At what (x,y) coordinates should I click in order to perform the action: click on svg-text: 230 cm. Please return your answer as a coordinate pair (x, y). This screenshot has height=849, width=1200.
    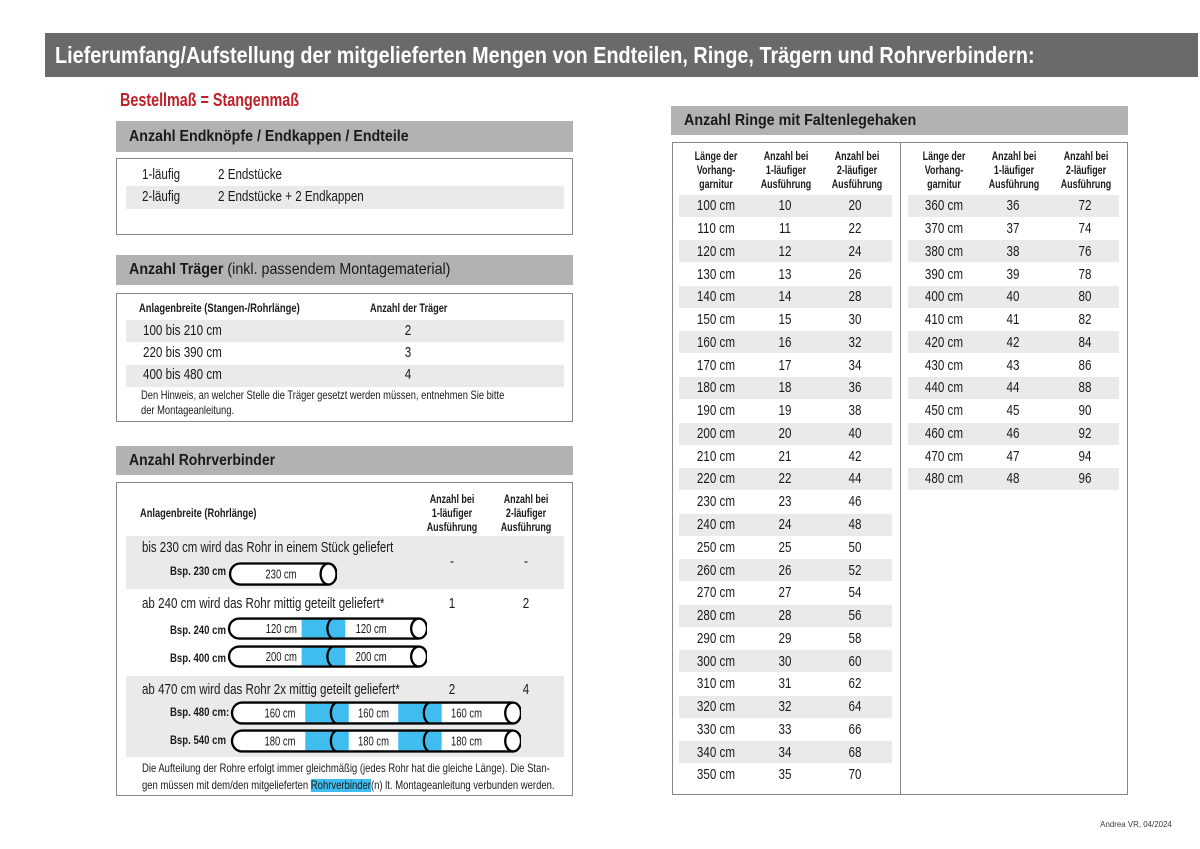
    Looking at the image, I should click on (280, 575).